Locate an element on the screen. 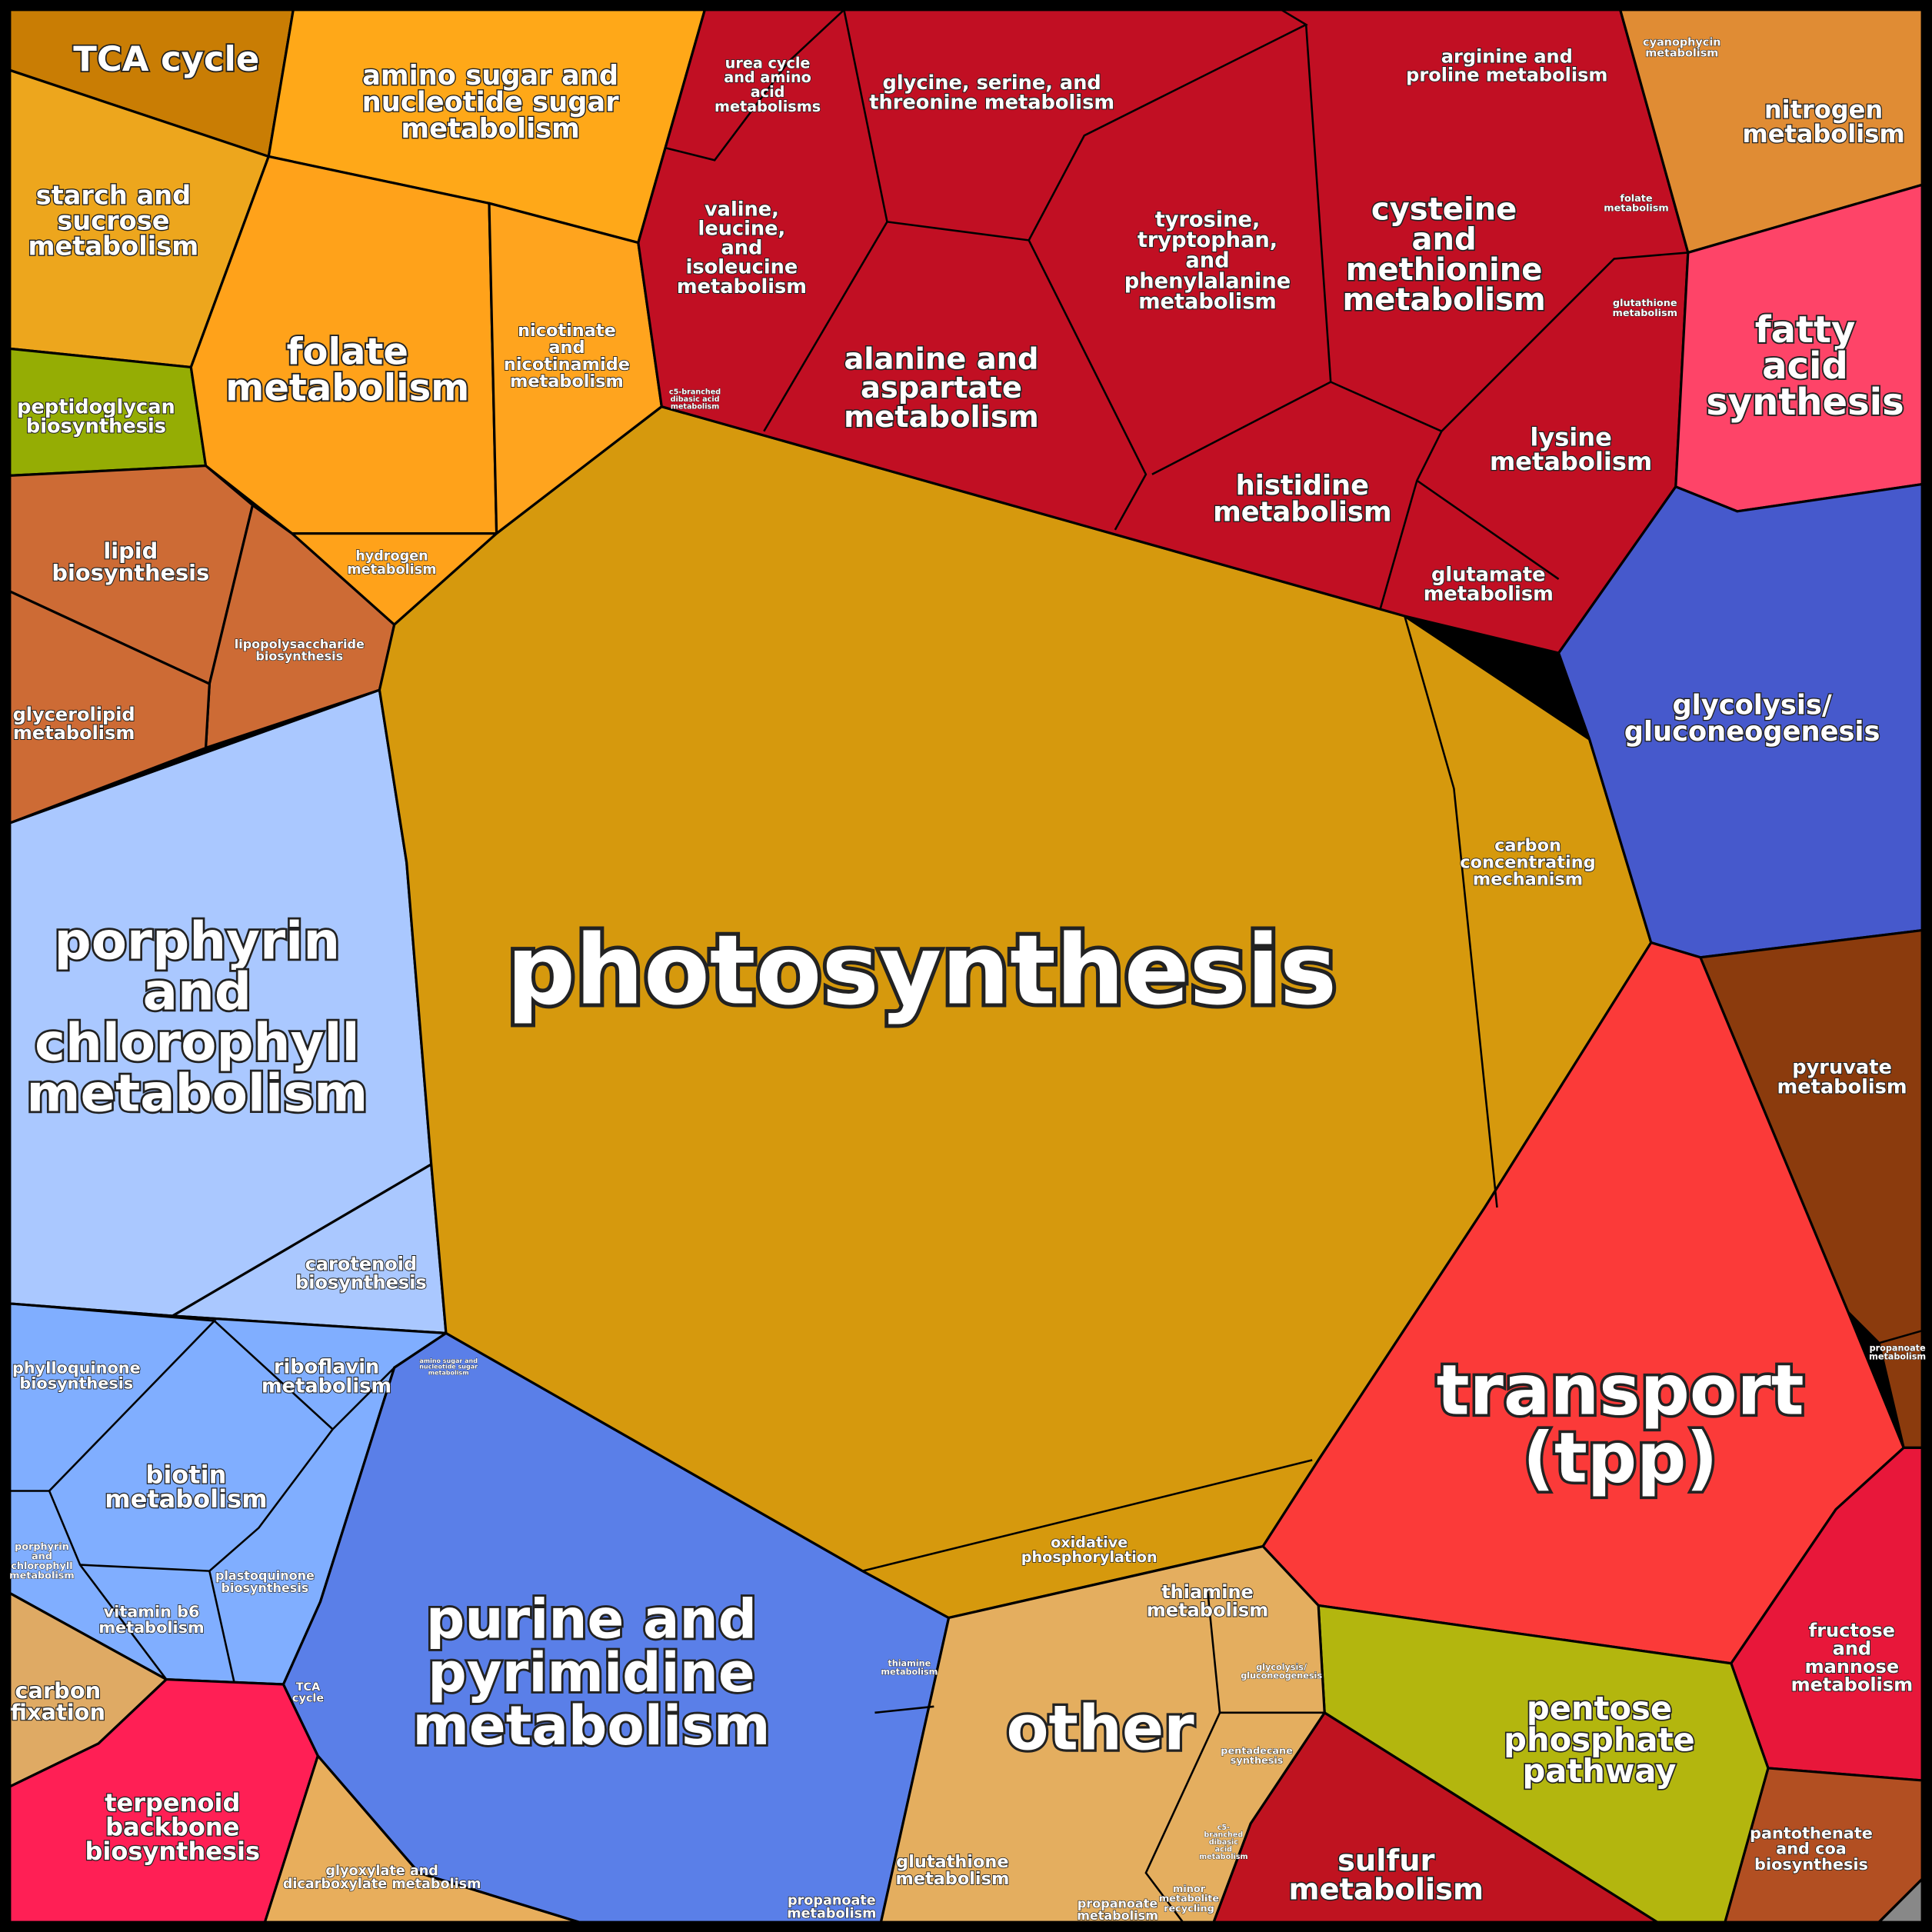  label-line: lysine is located at coordinates (1570, 437).